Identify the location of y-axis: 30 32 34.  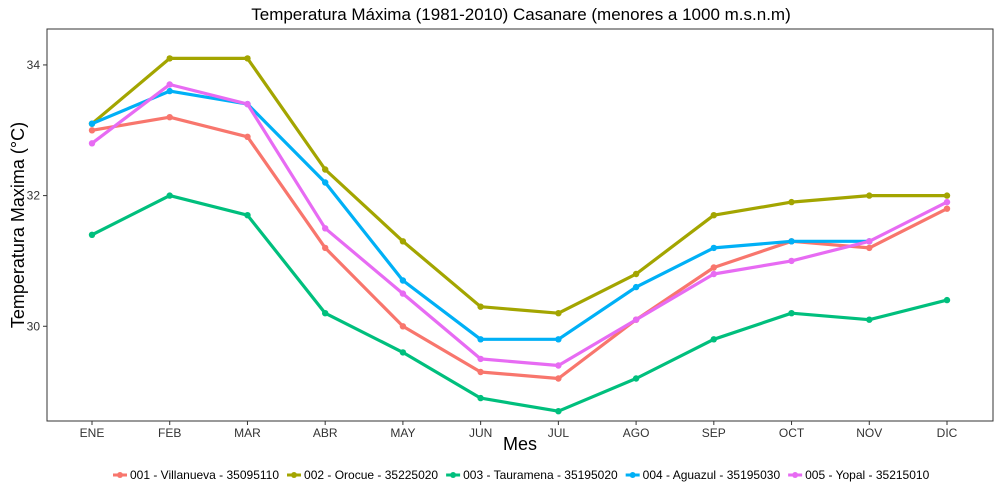
(37, 195).